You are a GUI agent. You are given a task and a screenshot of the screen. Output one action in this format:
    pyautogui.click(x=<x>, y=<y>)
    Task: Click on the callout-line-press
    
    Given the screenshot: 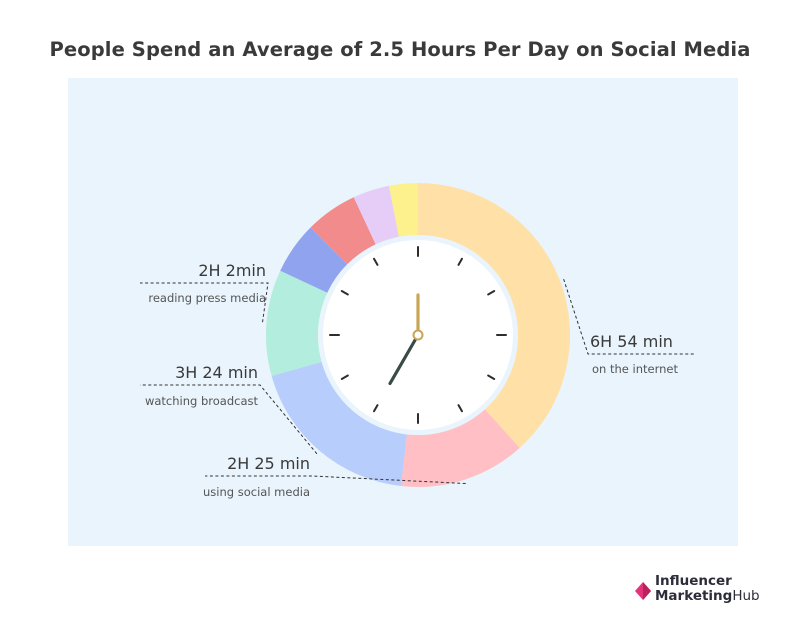 What is the action you would take?
    pyautogui.click(x=204, y=302)
    